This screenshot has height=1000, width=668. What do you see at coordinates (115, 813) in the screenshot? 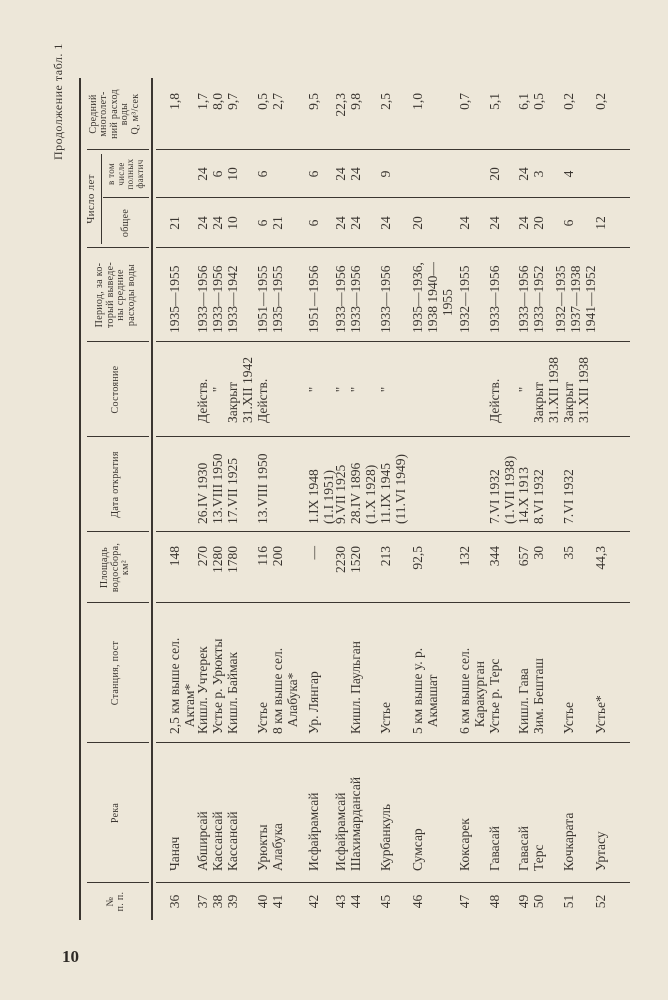
I see `header-river: Река` at bounding box center [115, 813].